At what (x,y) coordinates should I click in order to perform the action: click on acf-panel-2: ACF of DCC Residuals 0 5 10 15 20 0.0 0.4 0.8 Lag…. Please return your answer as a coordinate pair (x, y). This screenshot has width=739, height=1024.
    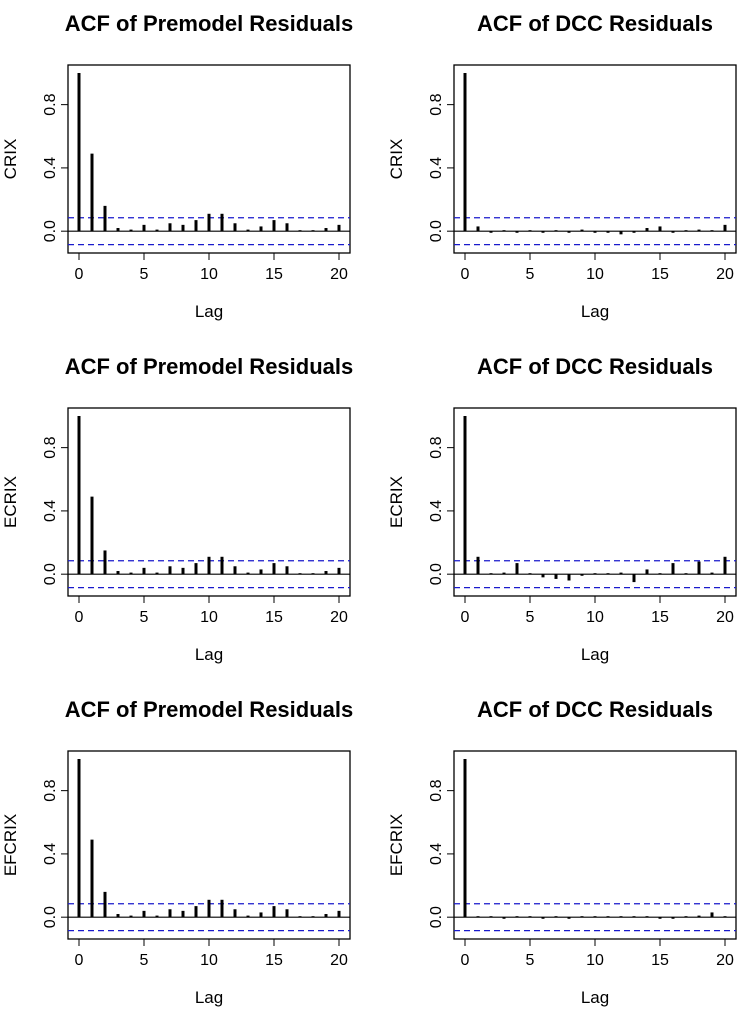
    Looking at the image, I should click on (562, 166).